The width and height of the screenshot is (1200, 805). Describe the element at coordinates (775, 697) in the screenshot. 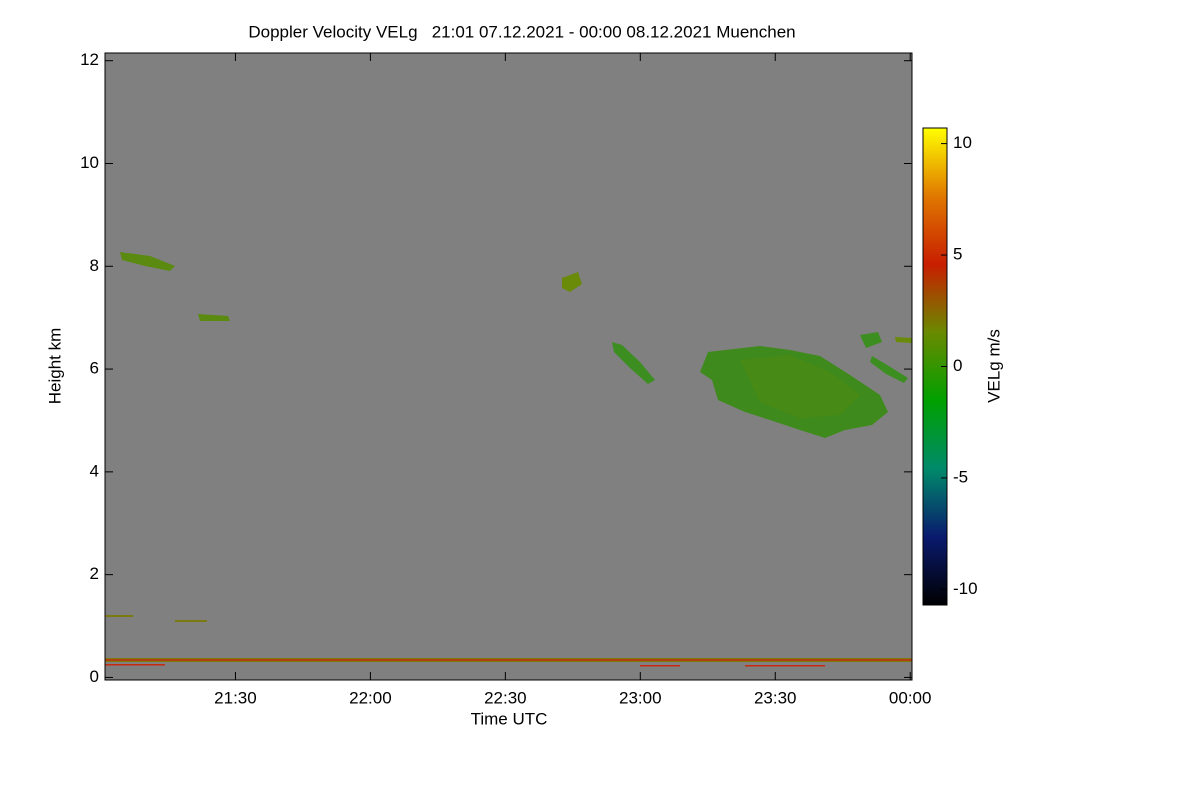

I see `x-tick-label: 23:30` at that location.